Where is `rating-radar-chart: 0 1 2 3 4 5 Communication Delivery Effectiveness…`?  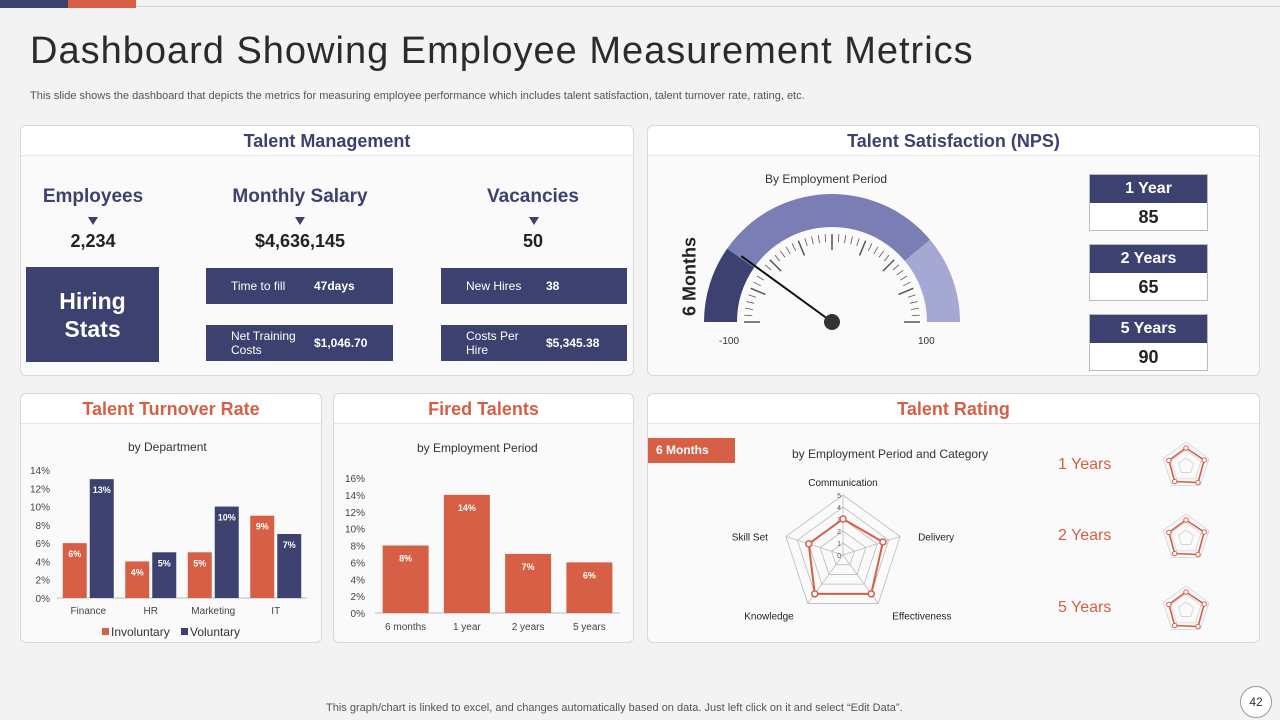
rating-radar-chart: 0 1 2 3 4 5 Communication Delivery Effectiveness… is located at coordinates (843, 550).